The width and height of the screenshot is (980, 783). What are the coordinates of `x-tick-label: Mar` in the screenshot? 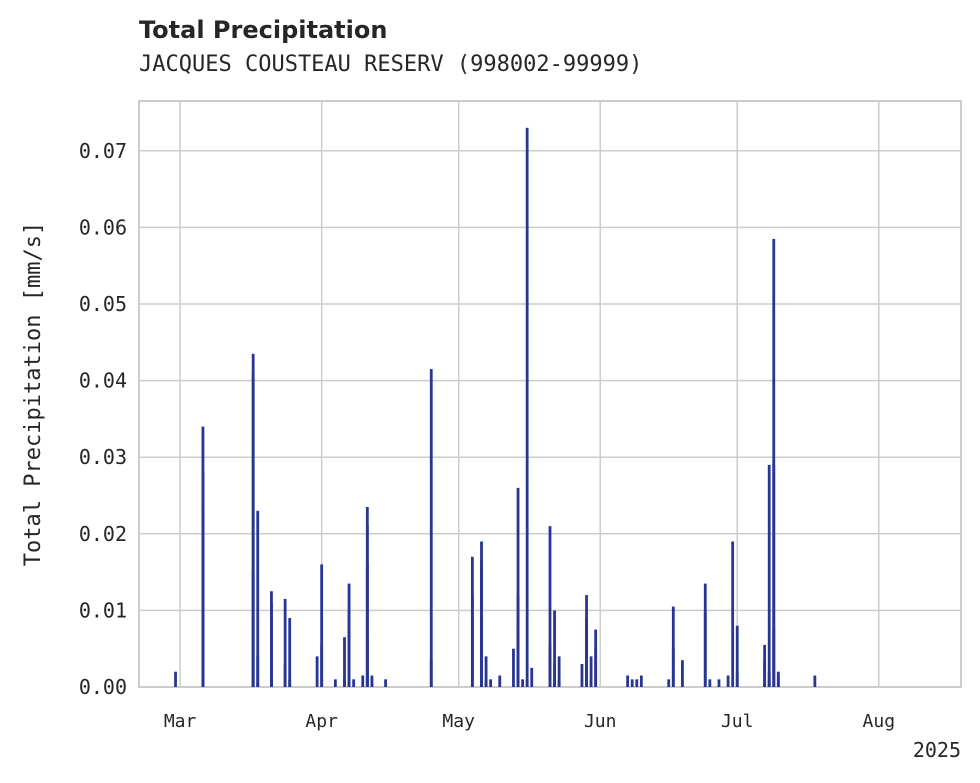 It's located at (180, 721).